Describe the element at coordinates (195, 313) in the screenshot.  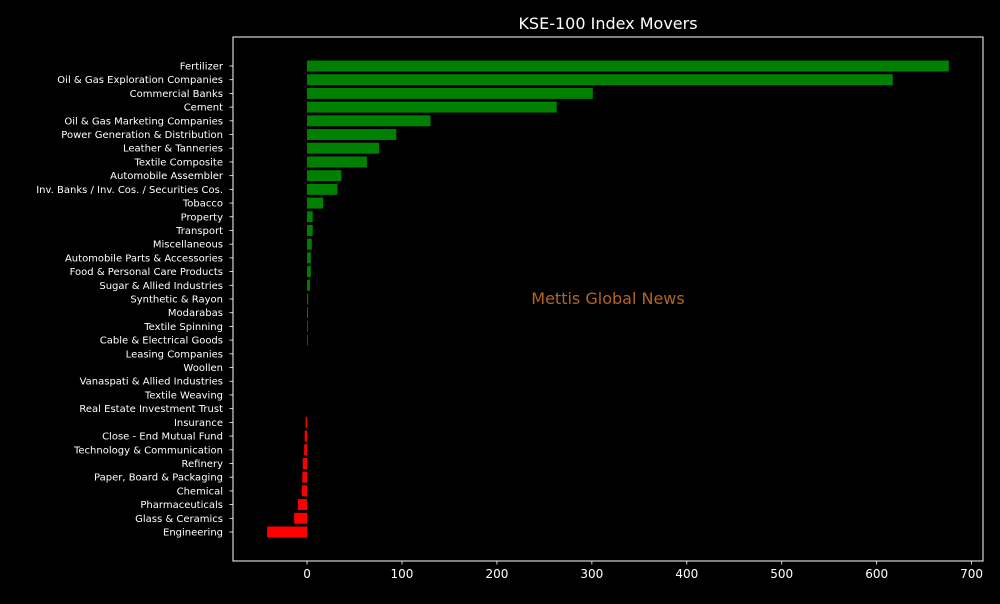
I see `y-tick-label: Modarabas` at that location.